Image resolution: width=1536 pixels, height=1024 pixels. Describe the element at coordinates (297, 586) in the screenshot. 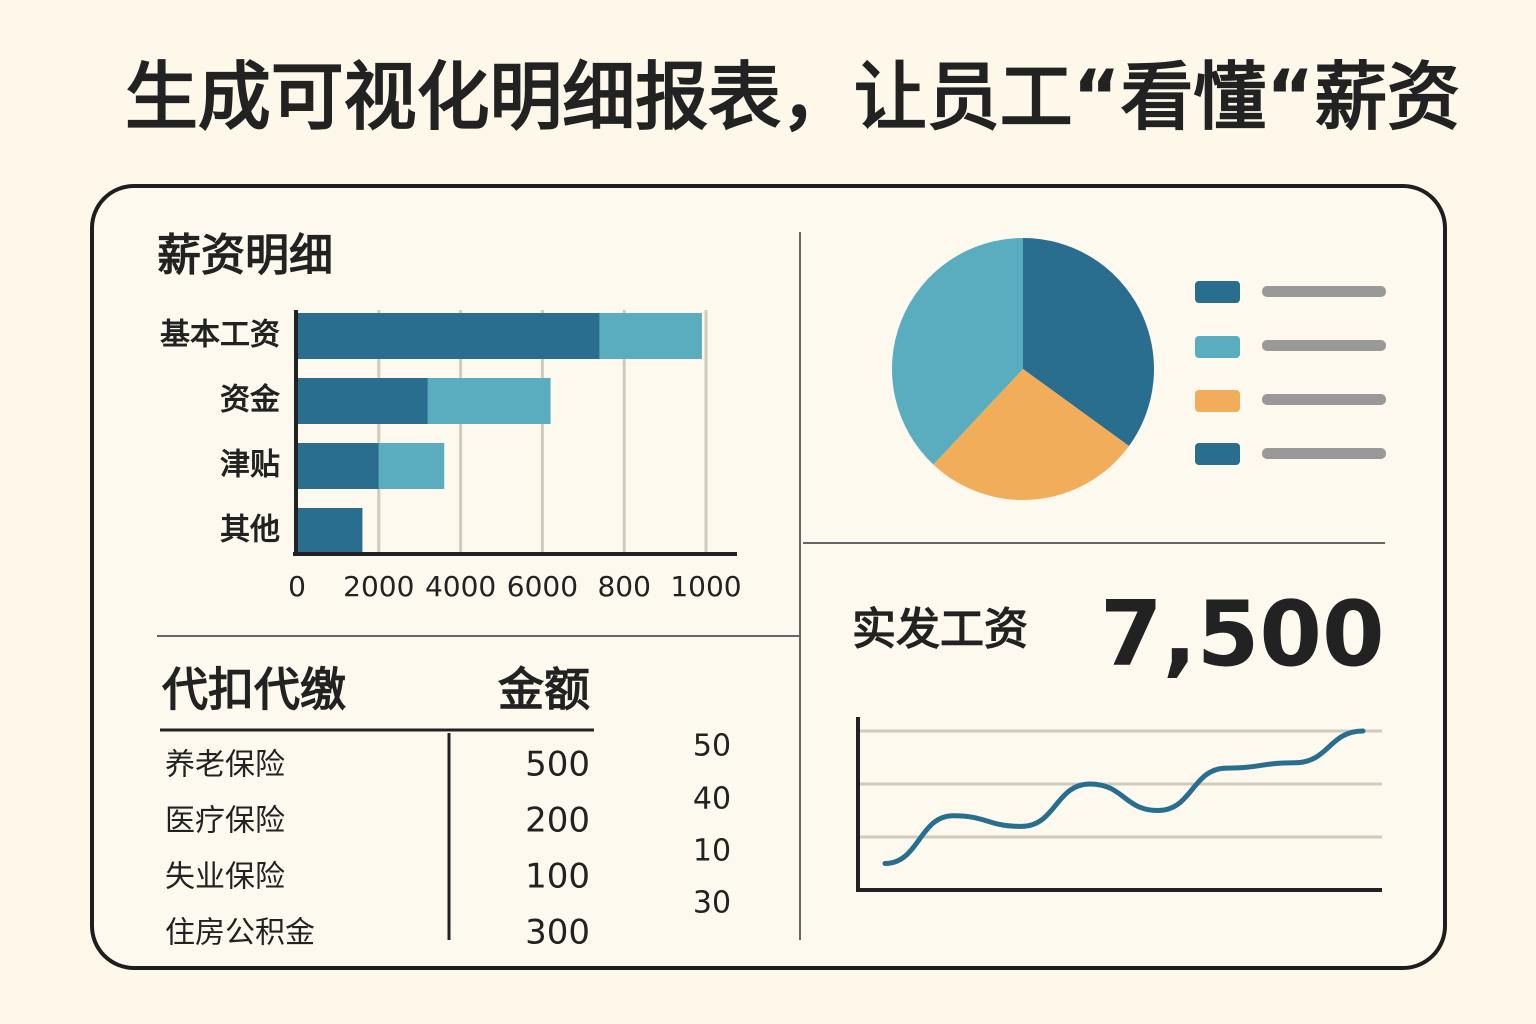

I see `x-tick-label: 0` at that location.